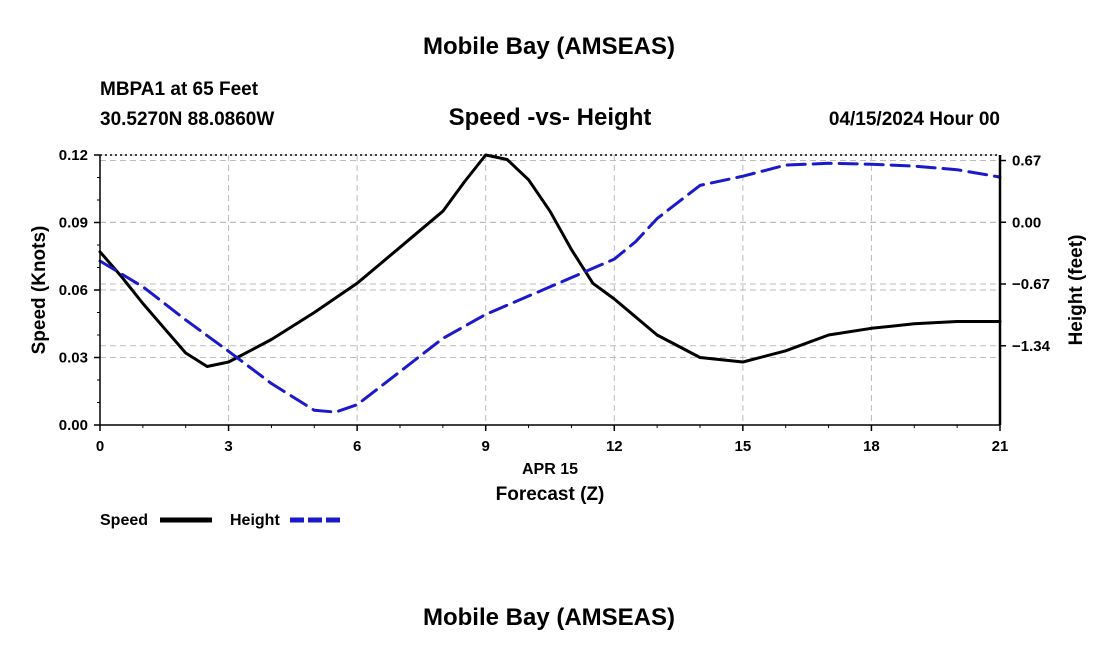 This screenshot has width=1100, height=650. I want to click on x-axis-title: Forecast (Z), so click(550, 494).